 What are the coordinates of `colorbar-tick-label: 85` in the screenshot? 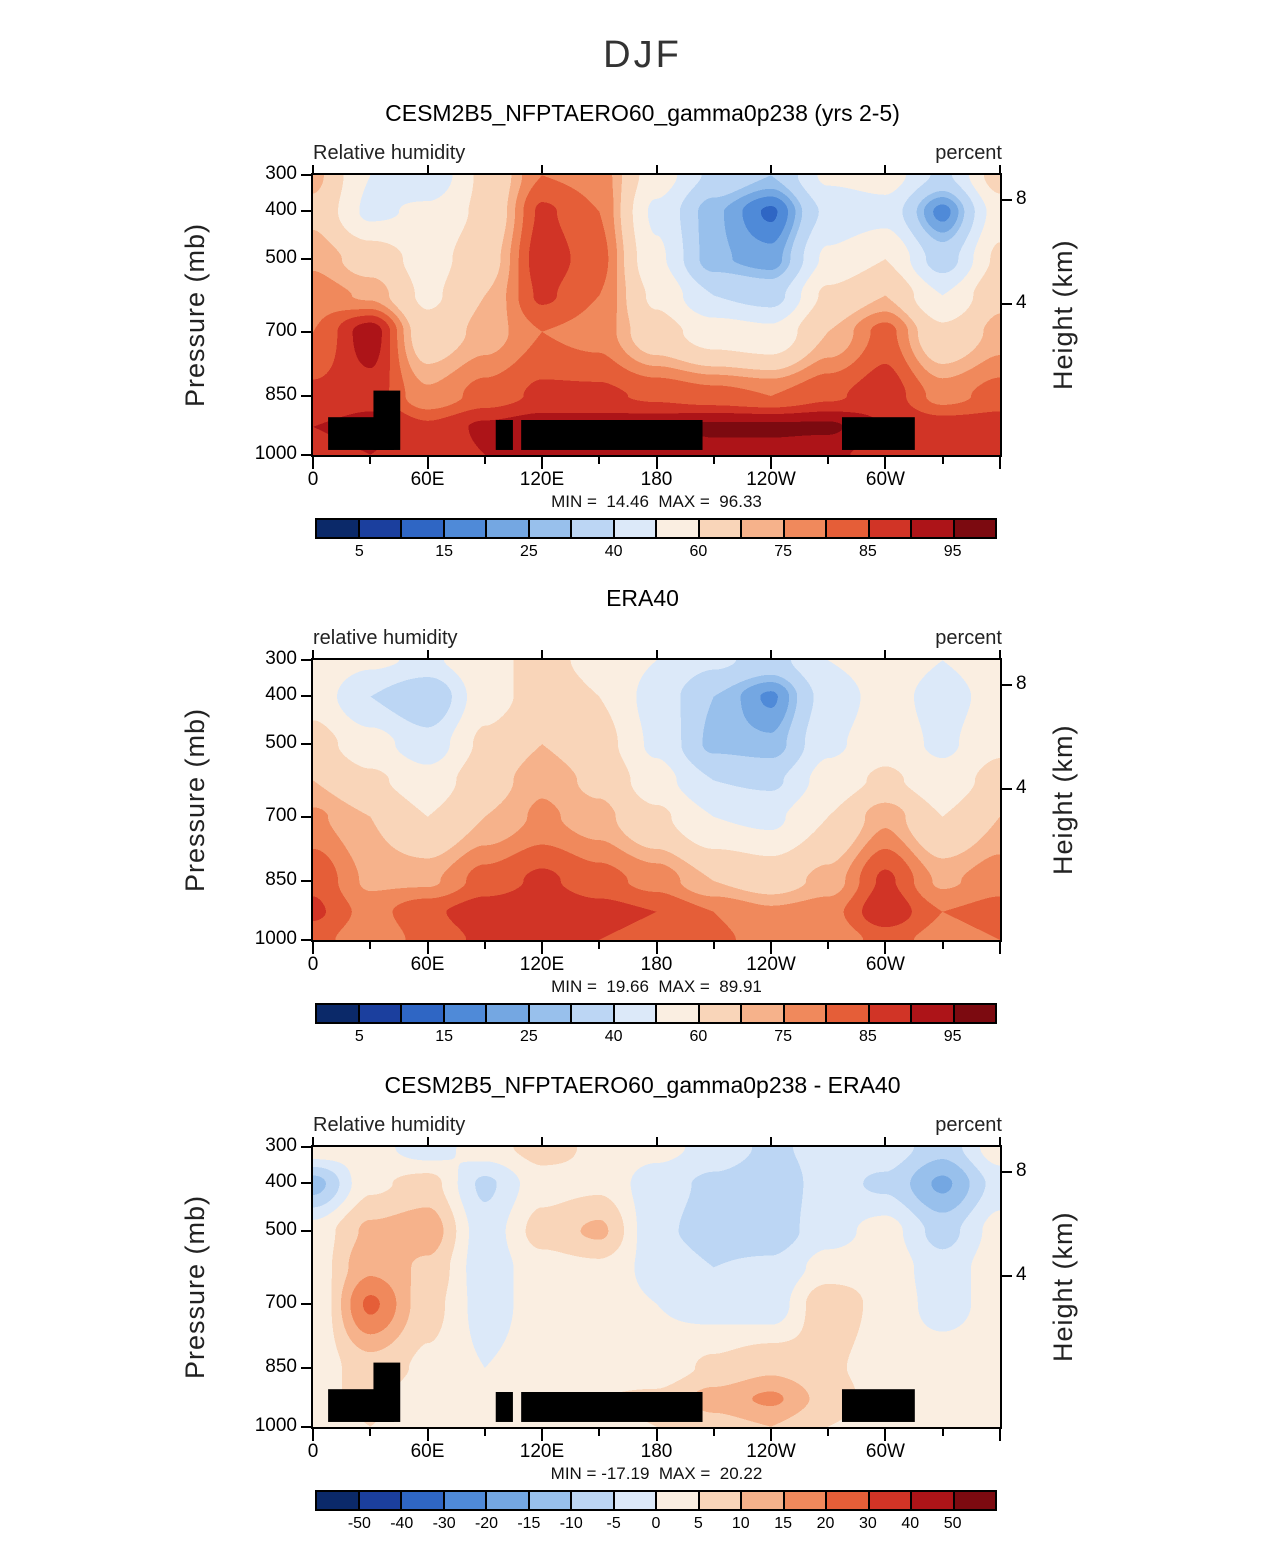 It's located at (867, 551).